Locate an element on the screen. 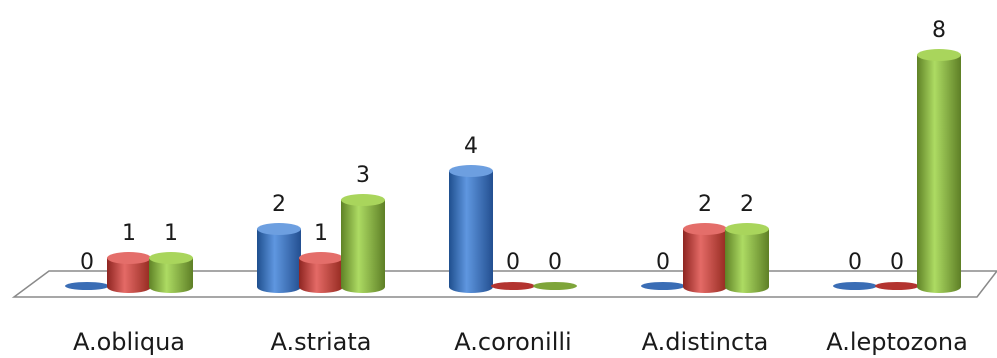  bar-A.striata-s2 is located at coordinates (321, 272).